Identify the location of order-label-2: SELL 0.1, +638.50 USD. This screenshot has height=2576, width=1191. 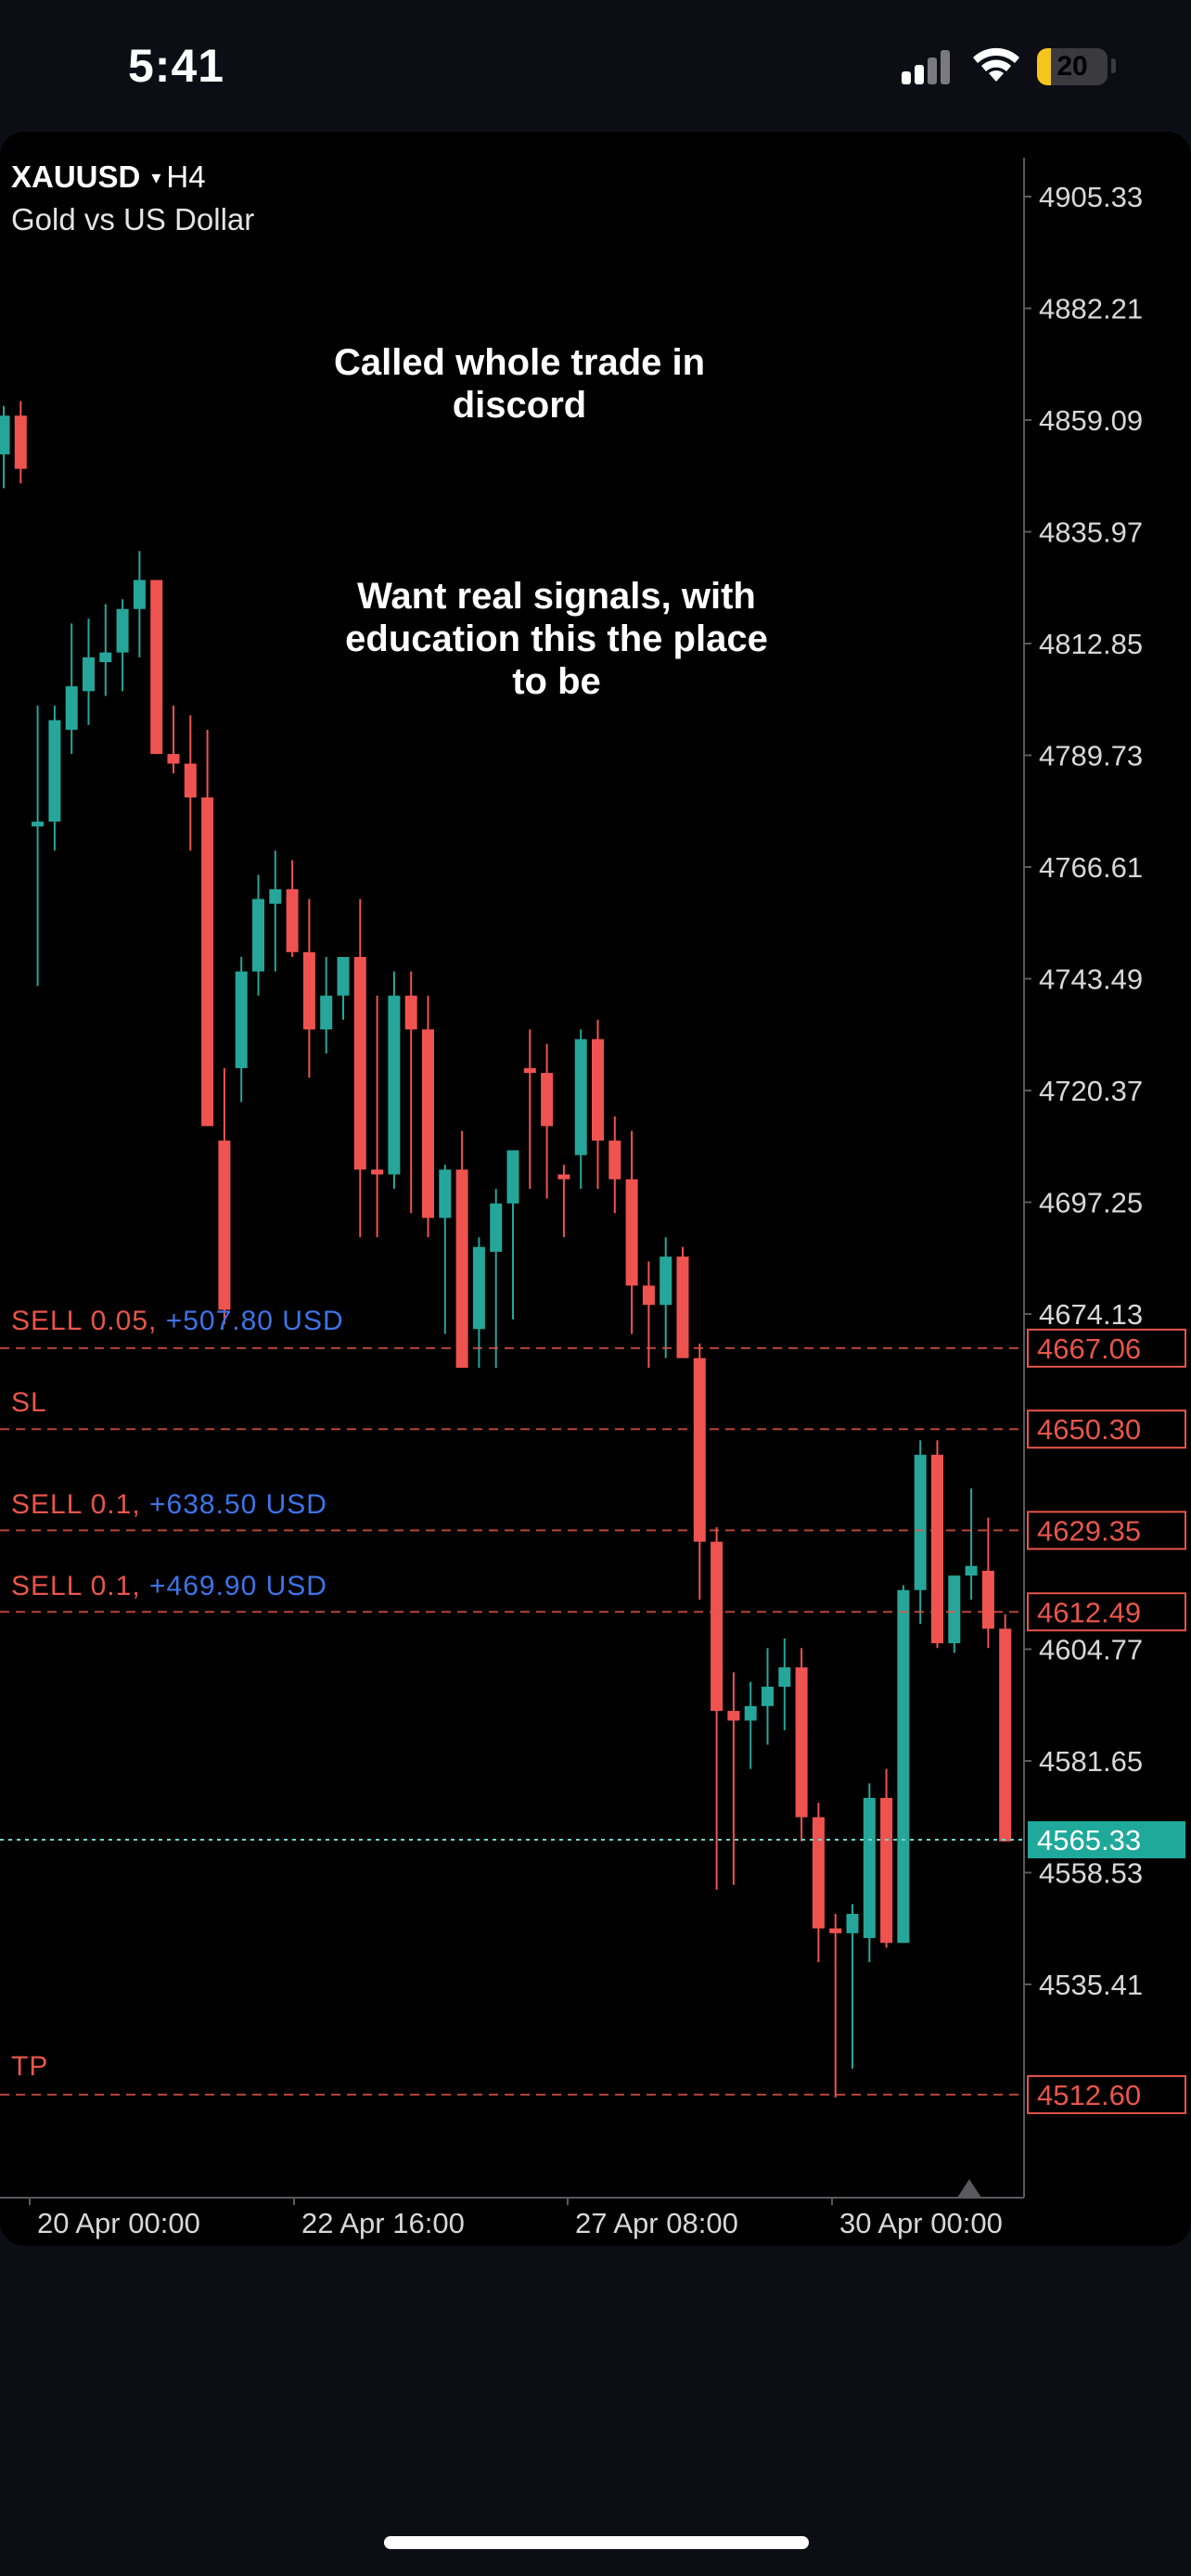
(169, 1505).